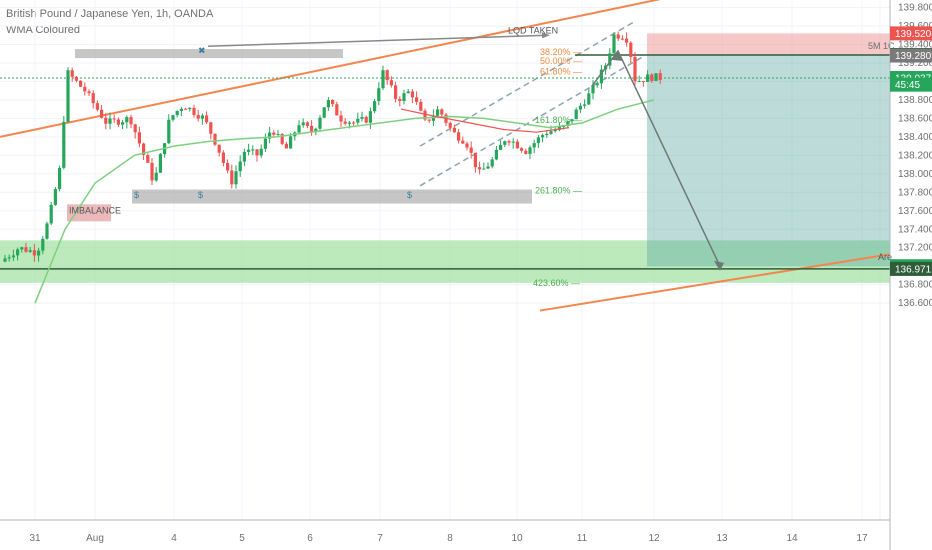 The height and width of the screenshot is (550, 932). What do you see at coordinates (885, 257) in the screenshot?
I see `area-label: Are` at bounding box center [885, 257].